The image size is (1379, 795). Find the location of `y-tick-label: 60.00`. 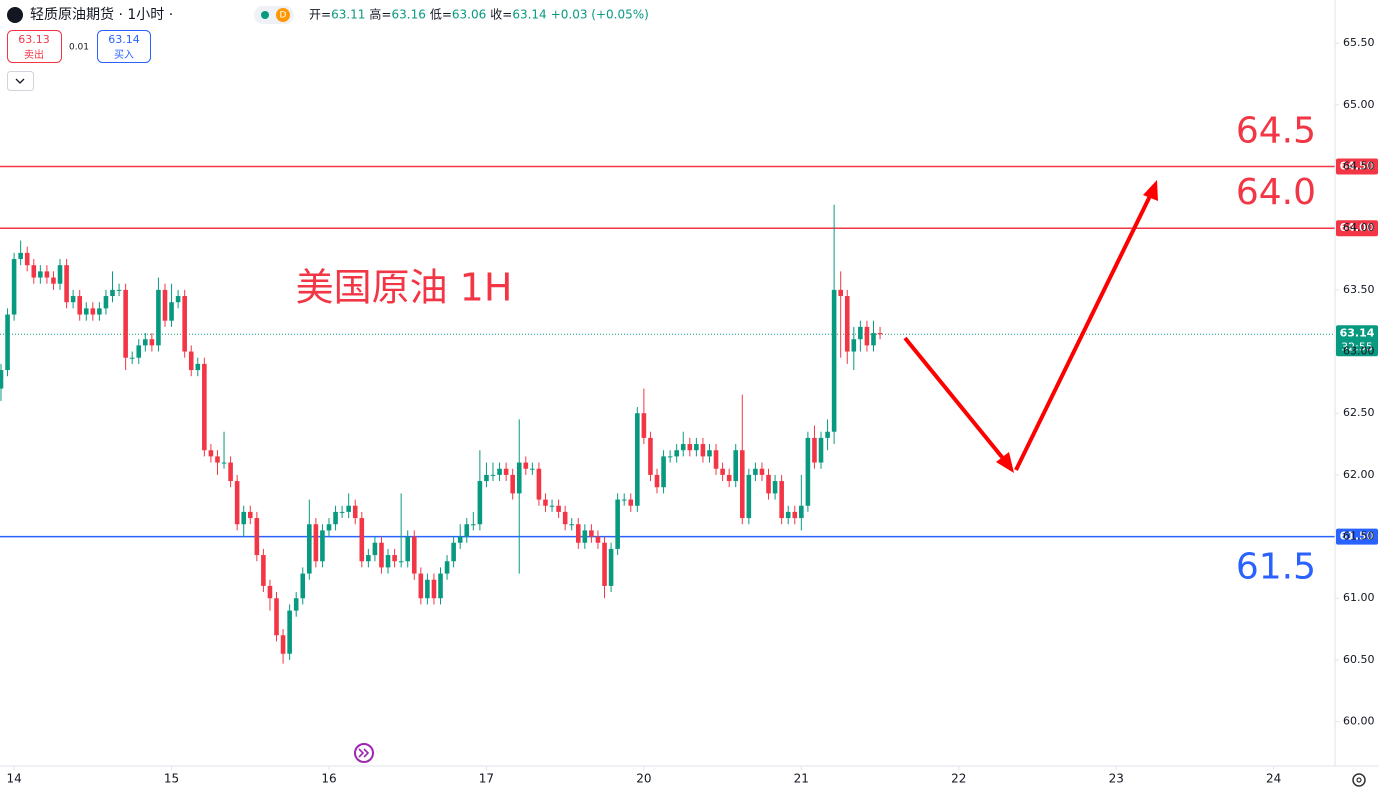

y-tick-label: 60.00 is located at coordinates (1359, 721).